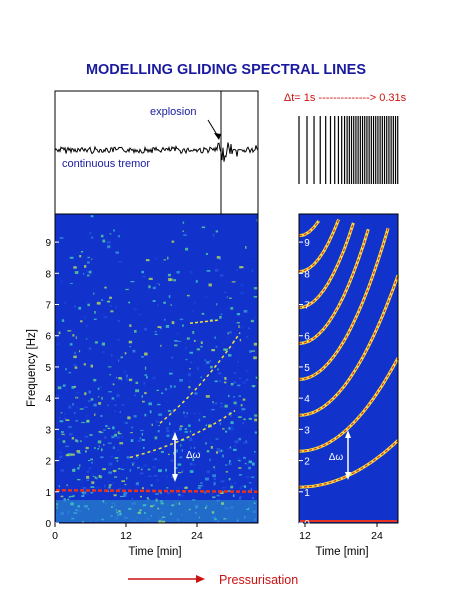  Describe the element at coordinates (106, 164) in the screenshot. I see `tremor-label: continuous tremor` at that location.